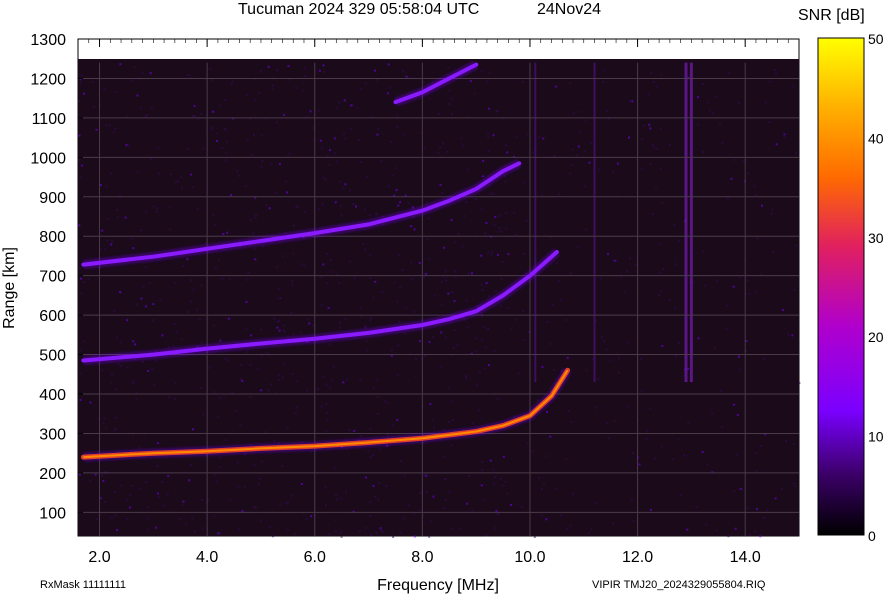 Image resolution: width=884 pixels, height=595 pixels. I want to click on colorbar-tick-label: 40, so click(876, 138).